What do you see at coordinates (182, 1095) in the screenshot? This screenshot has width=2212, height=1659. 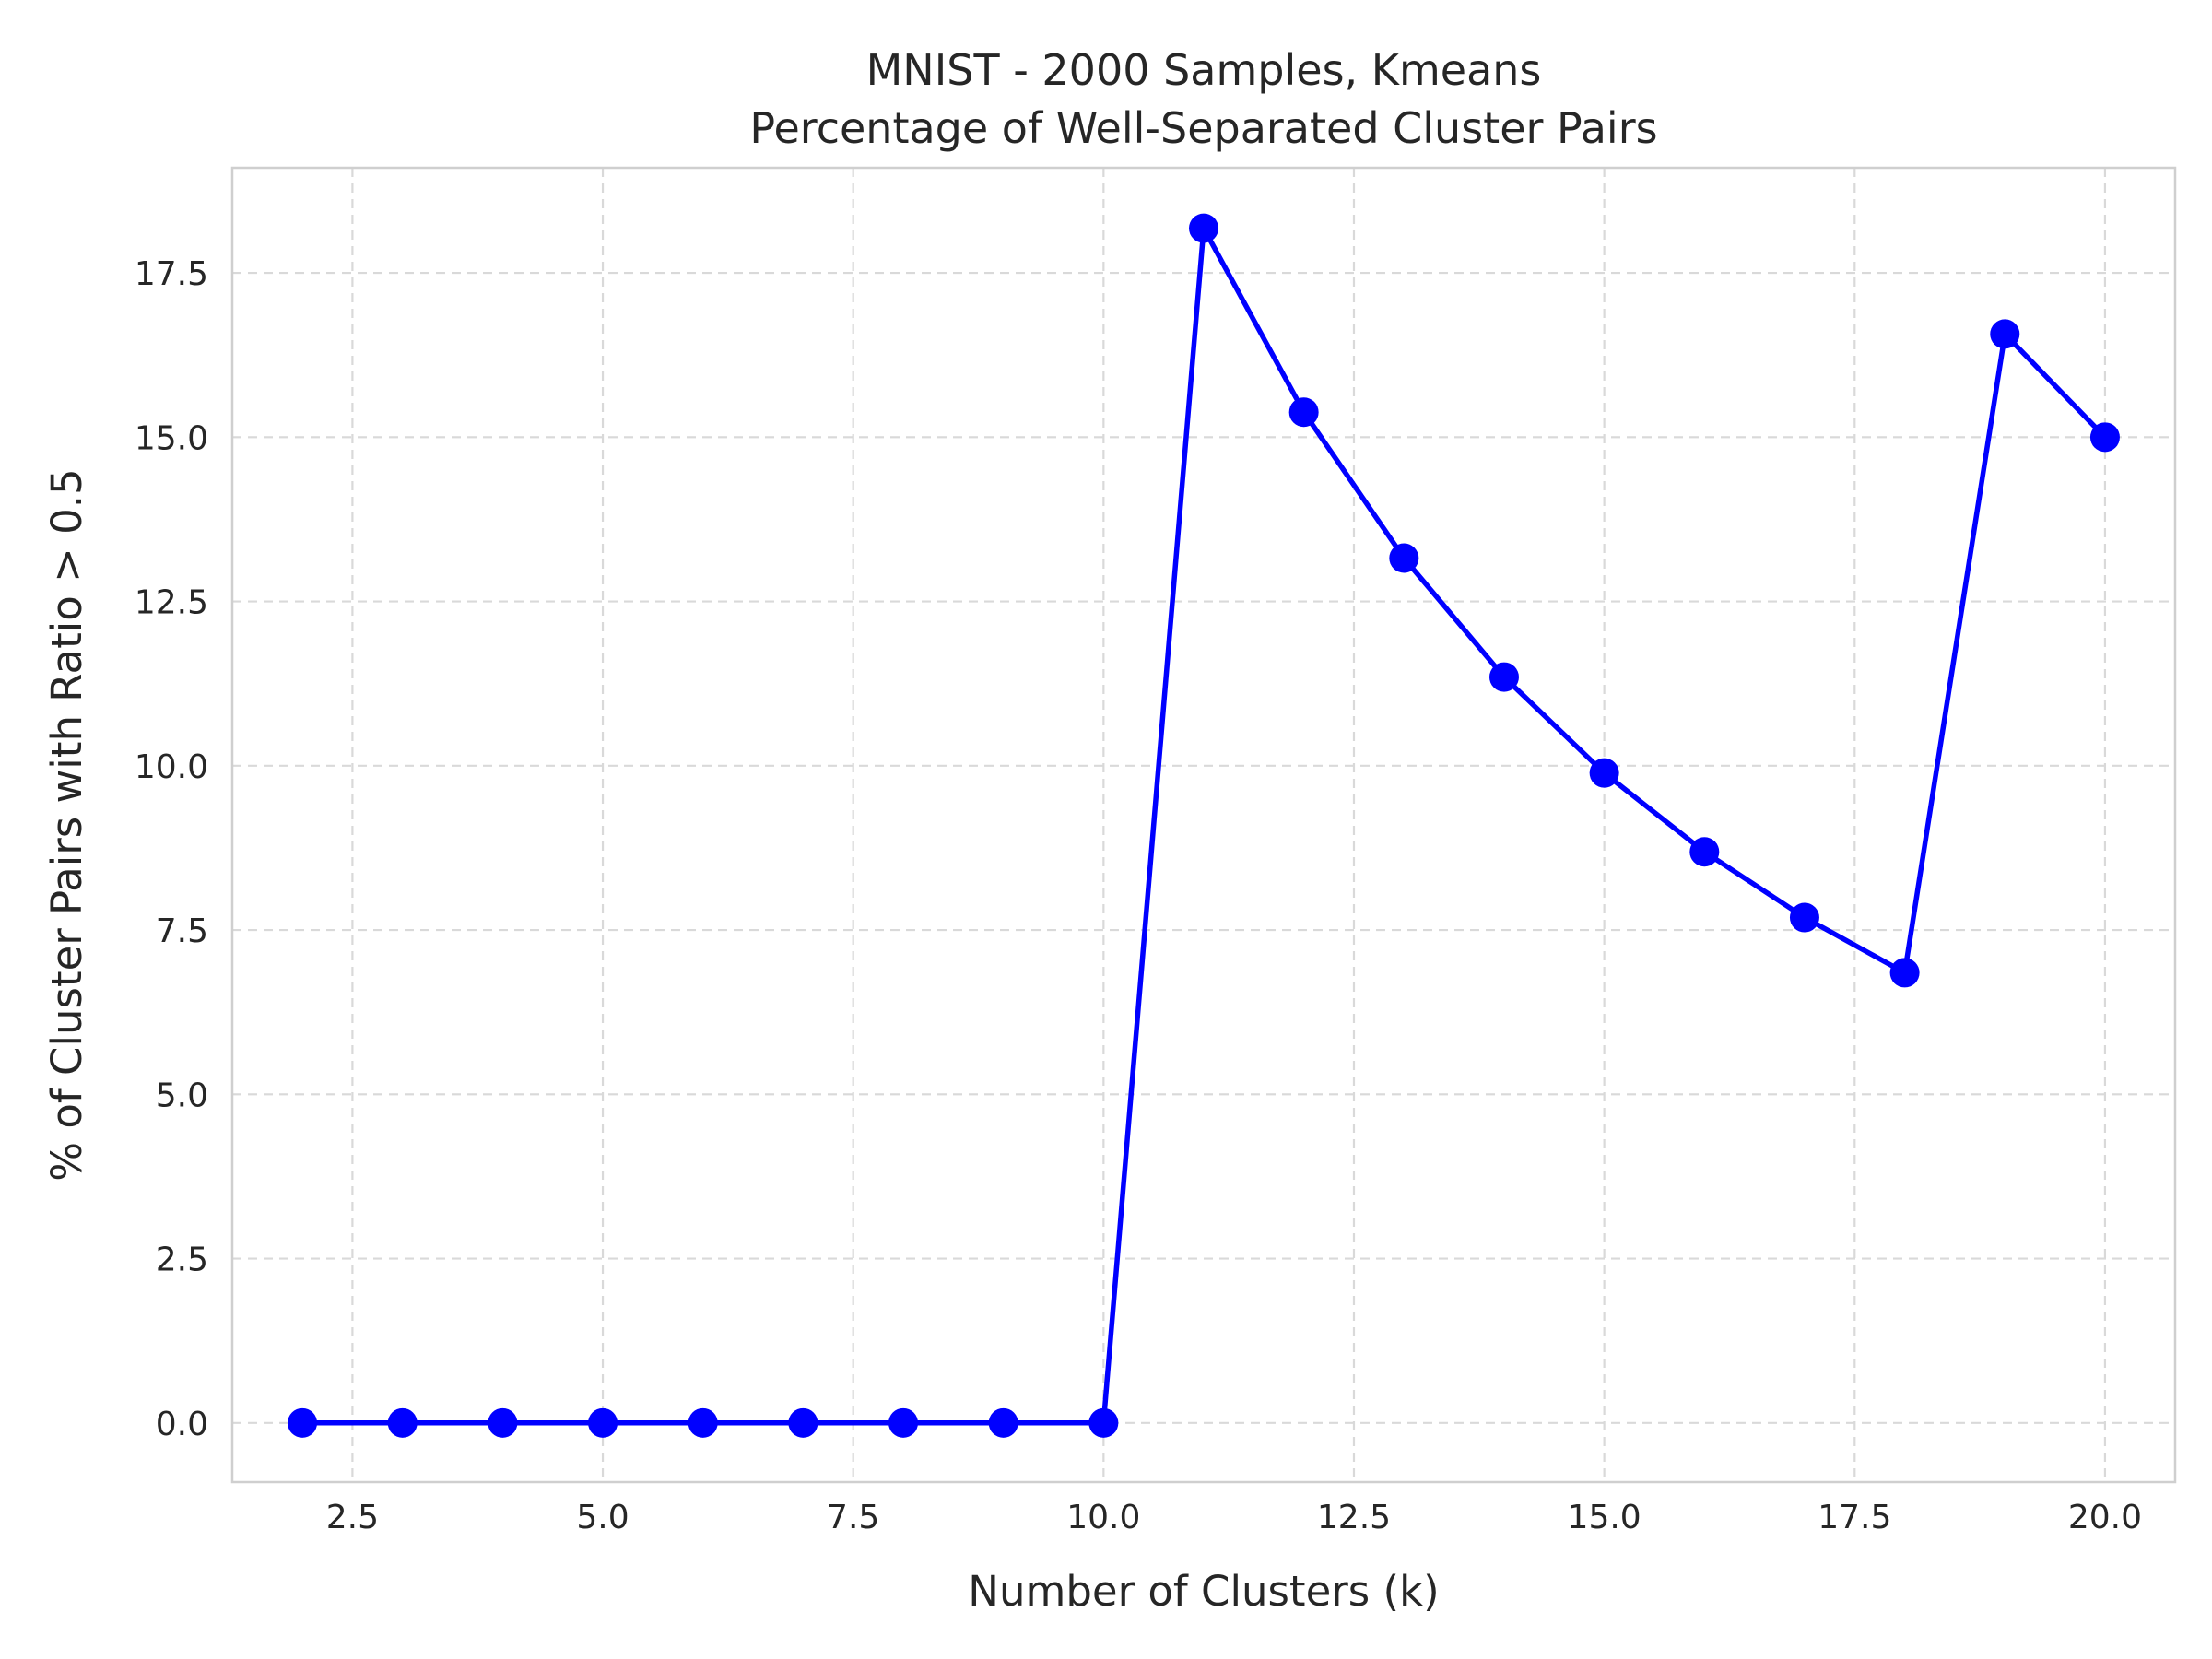 I see `y-tick-label: 5.0` at bounding box center [182, 1095].